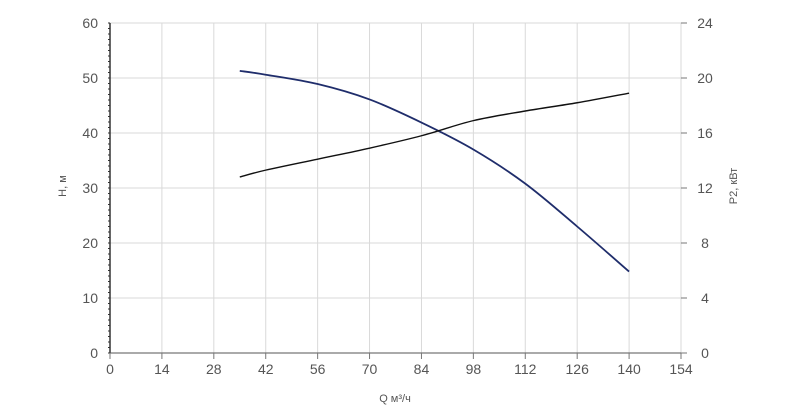  I want to click on y-right-tick-label: 20, so click(705, 78).